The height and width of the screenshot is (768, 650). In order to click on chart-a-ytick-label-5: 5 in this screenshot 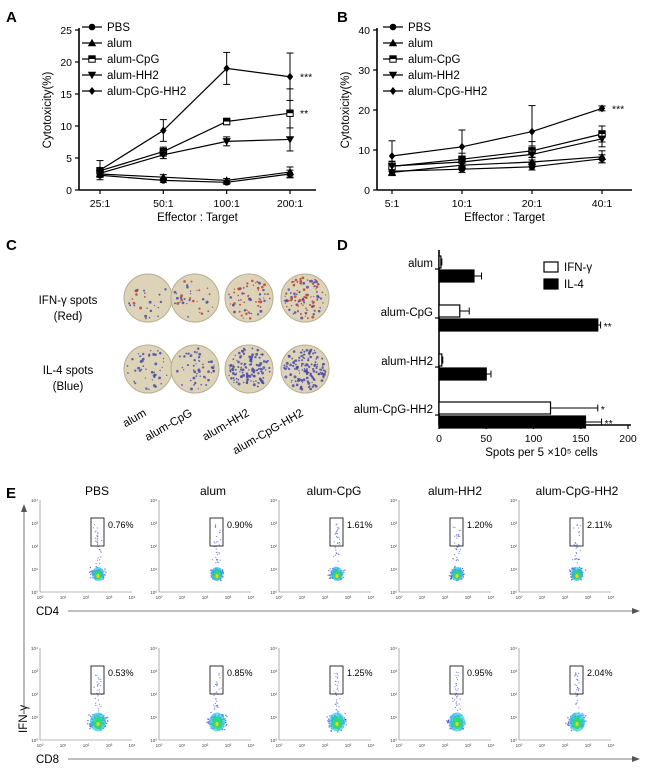, I will do `click(69, 159)`.